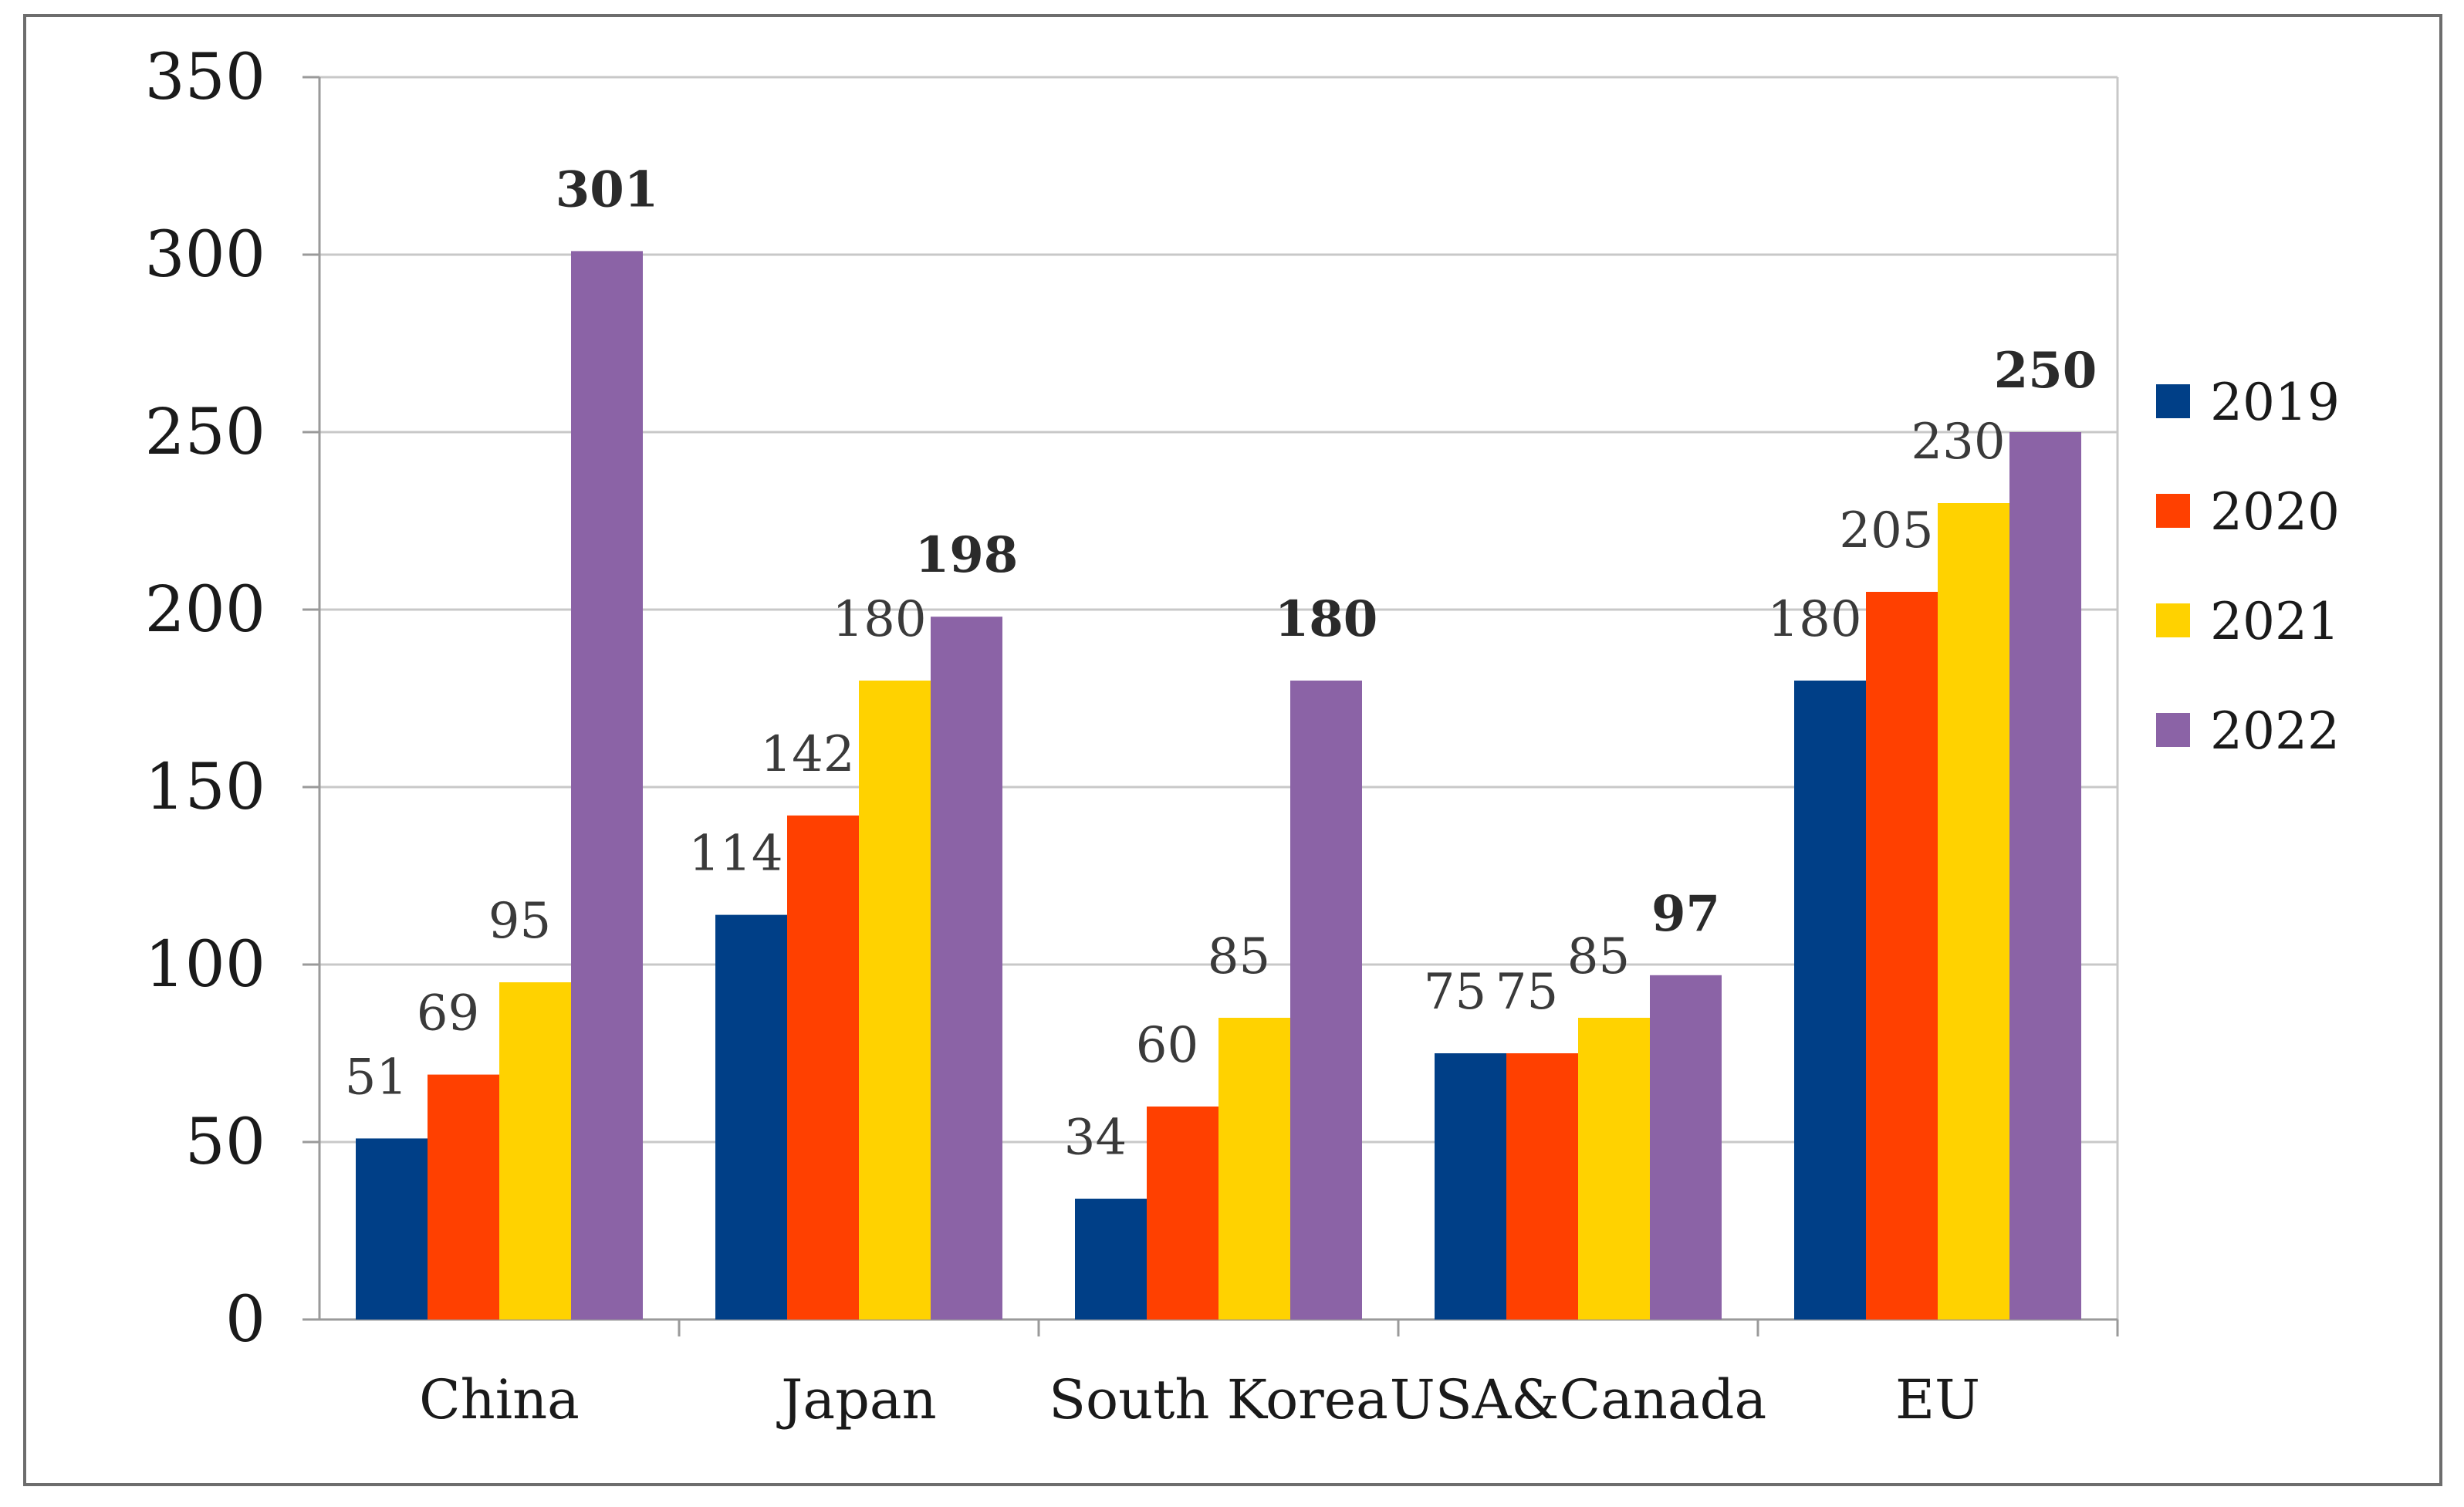 This screenshot has width=2464, height=1507. What do you see at coordinates (499, 1399) in the screenshot?
I see `x-tick-label: China` at bounding box center [499, 1399].